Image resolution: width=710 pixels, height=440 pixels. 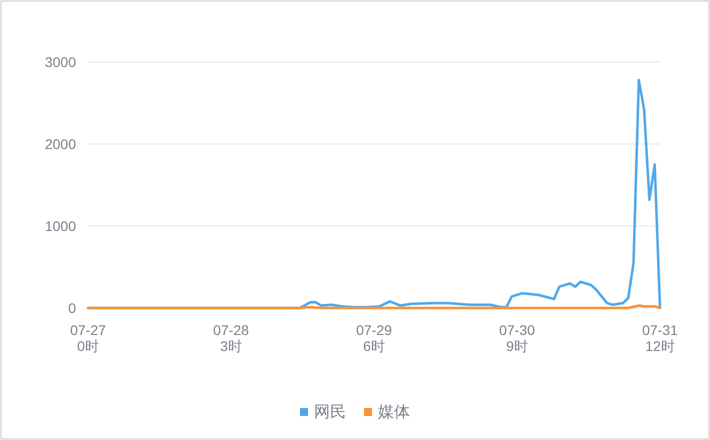 What do you see at coordinates (660, 338) in the screenshot?
I see `x-tick-label: 07-31 12时` at bounding box center [660, 338].